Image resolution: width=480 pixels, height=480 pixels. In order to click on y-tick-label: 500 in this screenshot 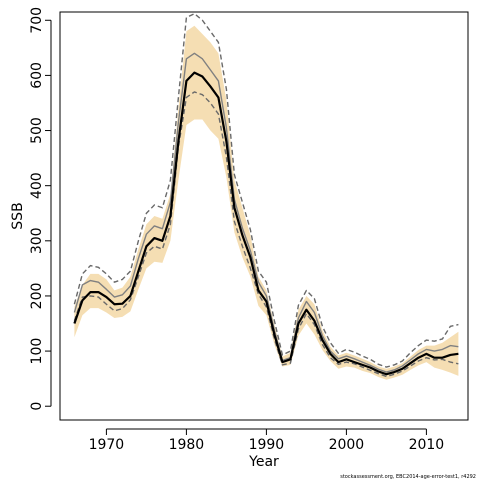, I will do `click(37, 130)`.